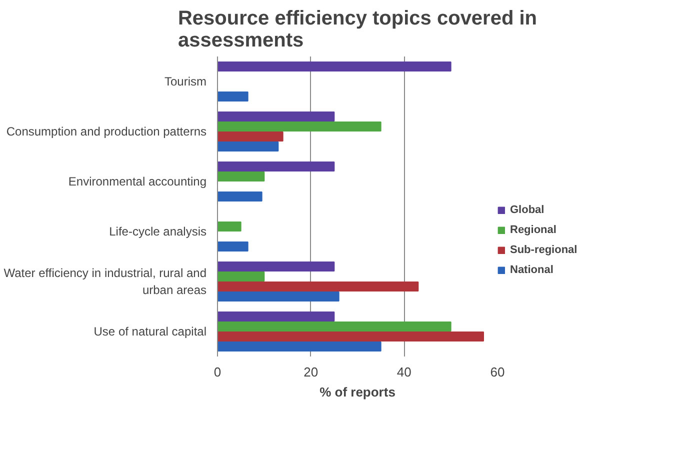 Image resolution: width=700 pixels, height=467 pixels. I want to click on legend-label: Global, so click(527, 210).